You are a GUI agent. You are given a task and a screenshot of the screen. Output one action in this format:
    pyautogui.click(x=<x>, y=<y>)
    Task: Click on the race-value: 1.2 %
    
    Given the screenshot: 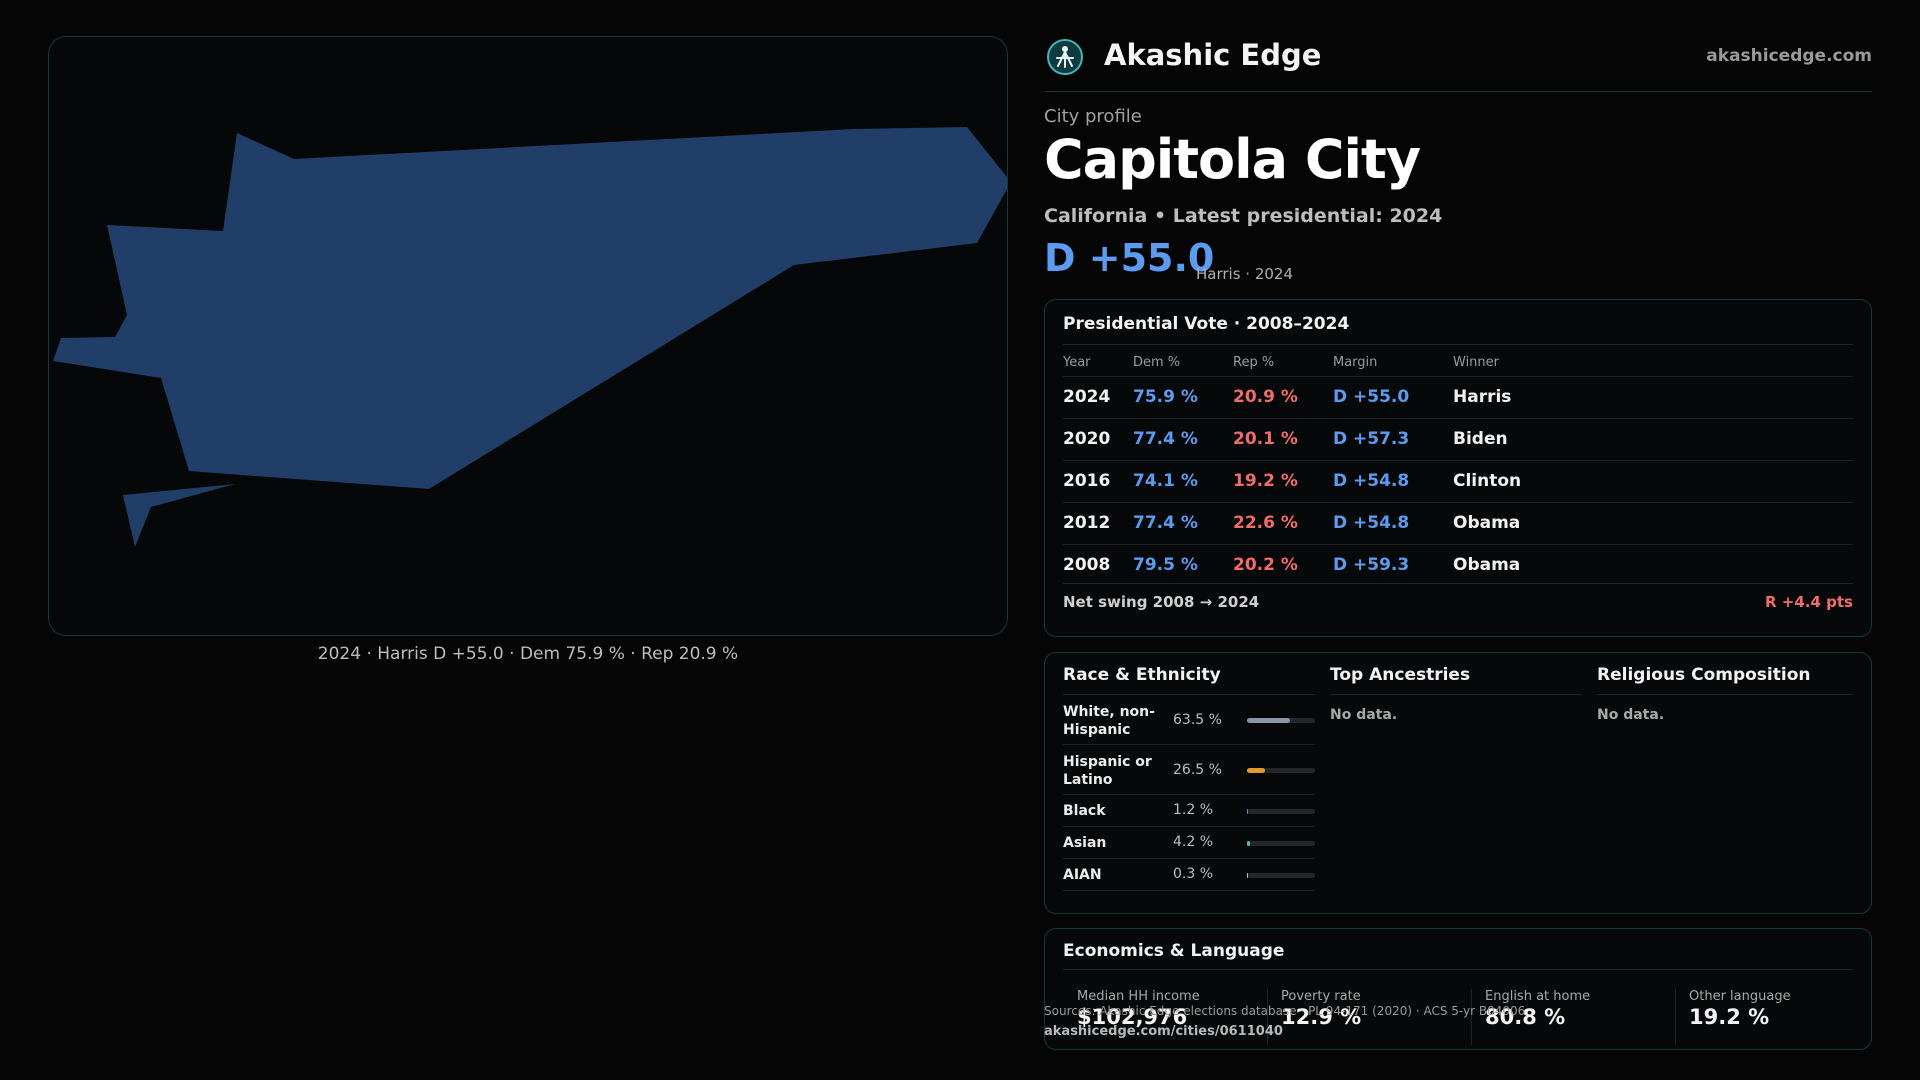 What is the action you would take?
    pyautogui.click(x=1193, y=810)
    